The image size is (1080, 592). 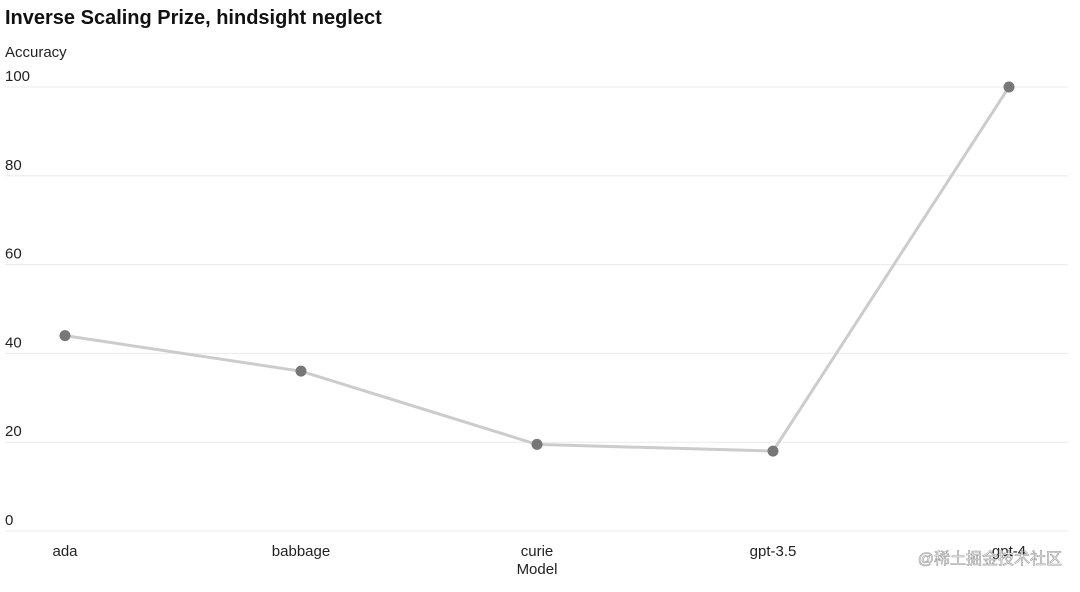 What do you see at coordinates (1009, 551) in the screenshot?
I see `x-tick-label: gpt-4` at bounding box center [1009, 551].